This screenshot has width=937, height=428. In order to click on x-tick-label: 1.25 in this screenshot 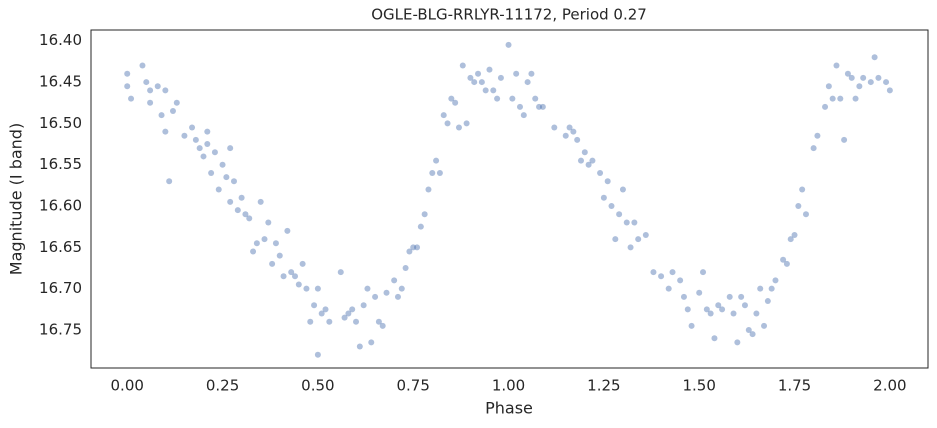, I will do `click(603, 386)`.